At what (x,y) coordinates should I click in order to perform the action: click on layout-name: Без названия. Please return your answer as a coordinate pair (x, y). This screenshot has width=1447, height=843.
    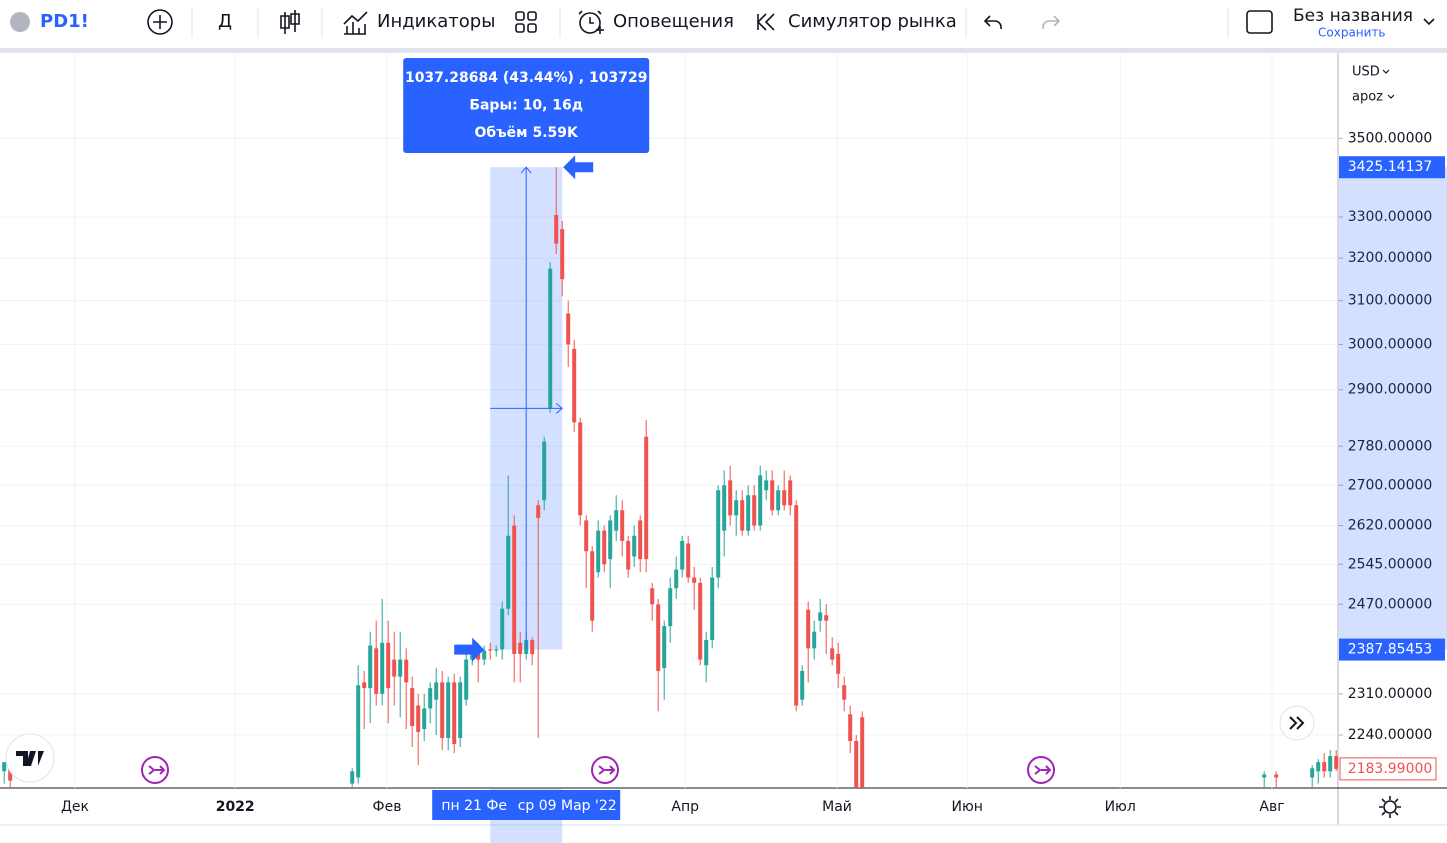
    Looking at the image, I should click on (1353, 16).